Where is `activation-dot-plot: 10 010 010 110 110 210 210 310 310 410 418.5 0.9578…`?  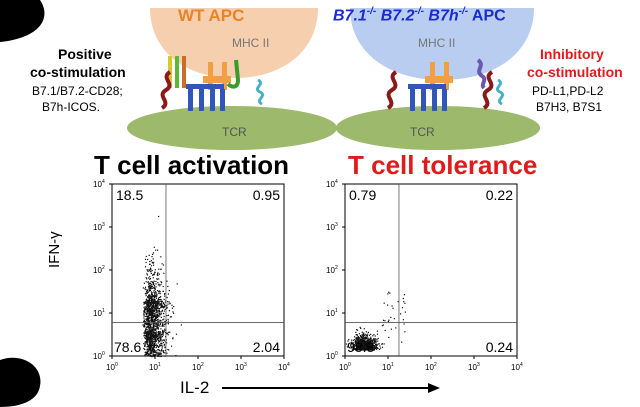 activation-dot-plot: 10 010 010 110 110 210 210 310 310 410 418.5 0.9578… is located at coordinates (191, 275).